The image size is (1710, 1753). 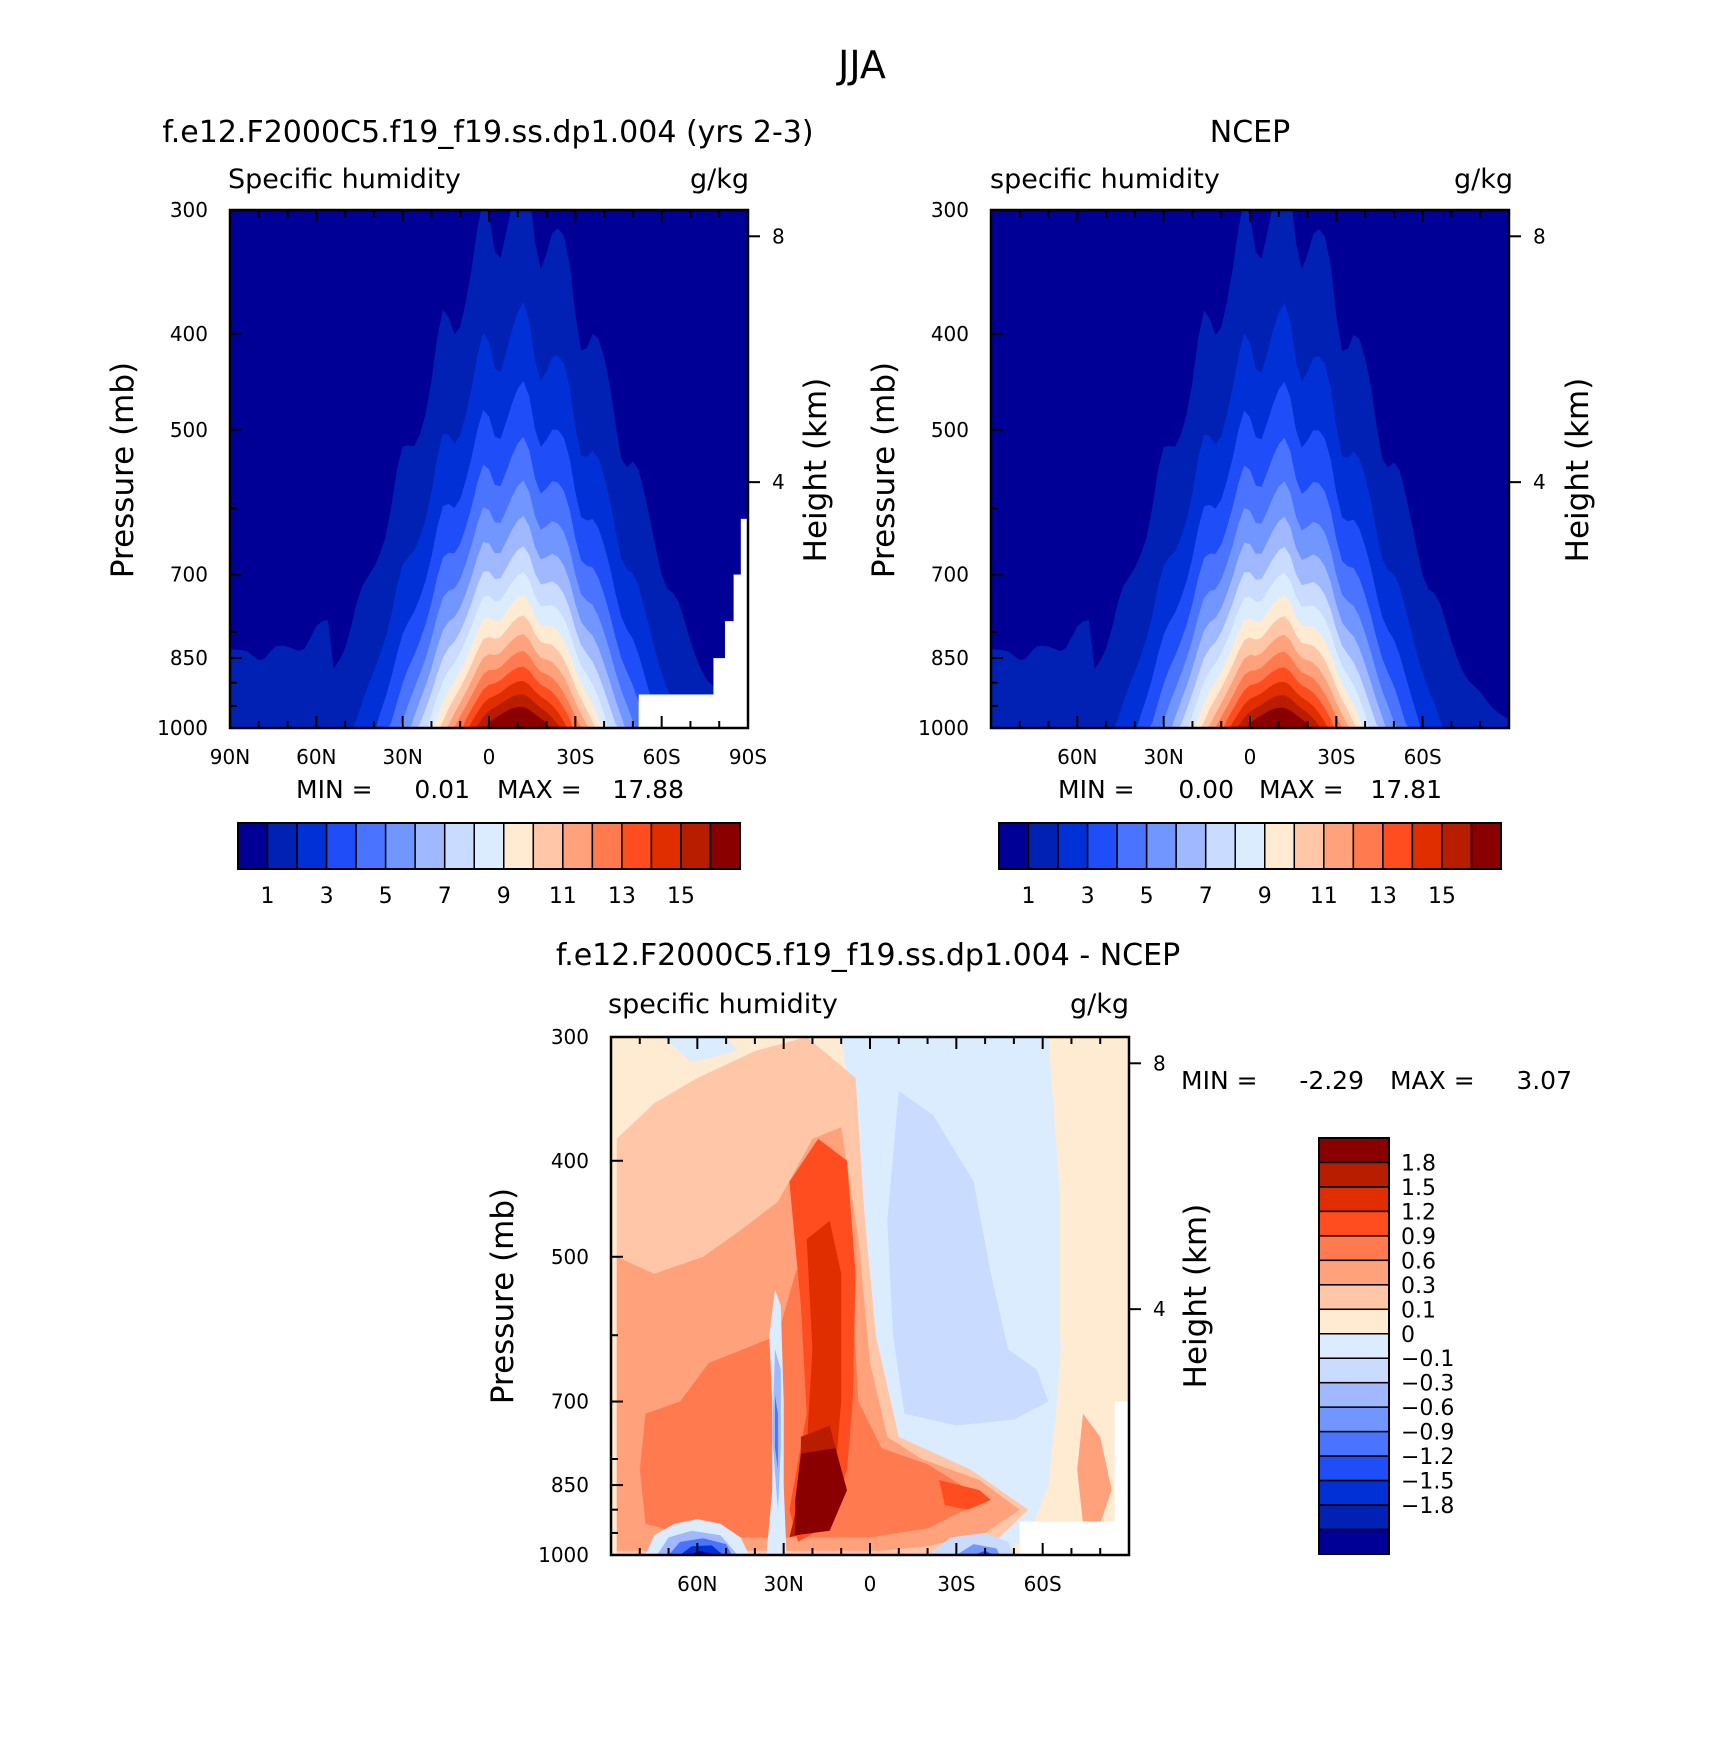 I want to click on diff-colorbar-label: −0.3, so click(x=1427, y=1384).